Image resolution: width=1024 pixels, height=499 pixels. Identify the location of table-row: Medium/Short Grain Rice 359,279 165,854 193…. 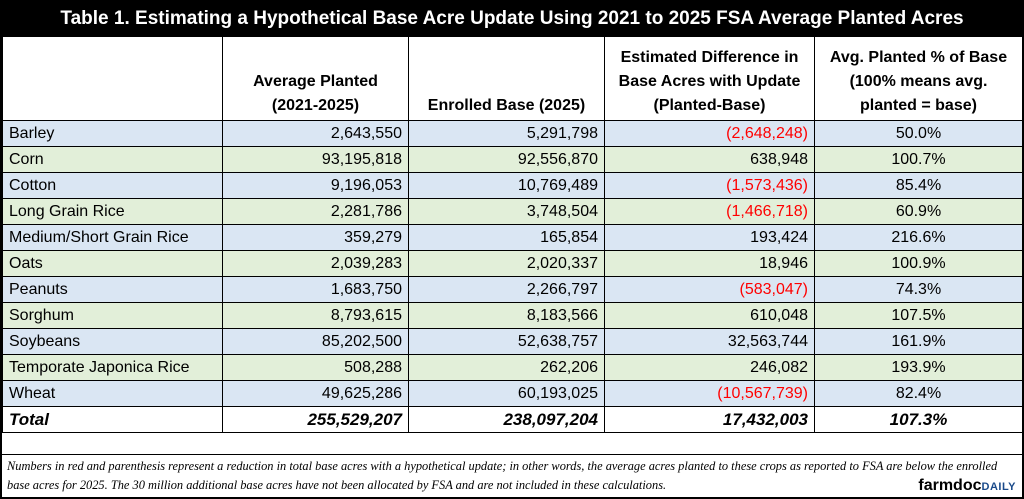
(512, 237).